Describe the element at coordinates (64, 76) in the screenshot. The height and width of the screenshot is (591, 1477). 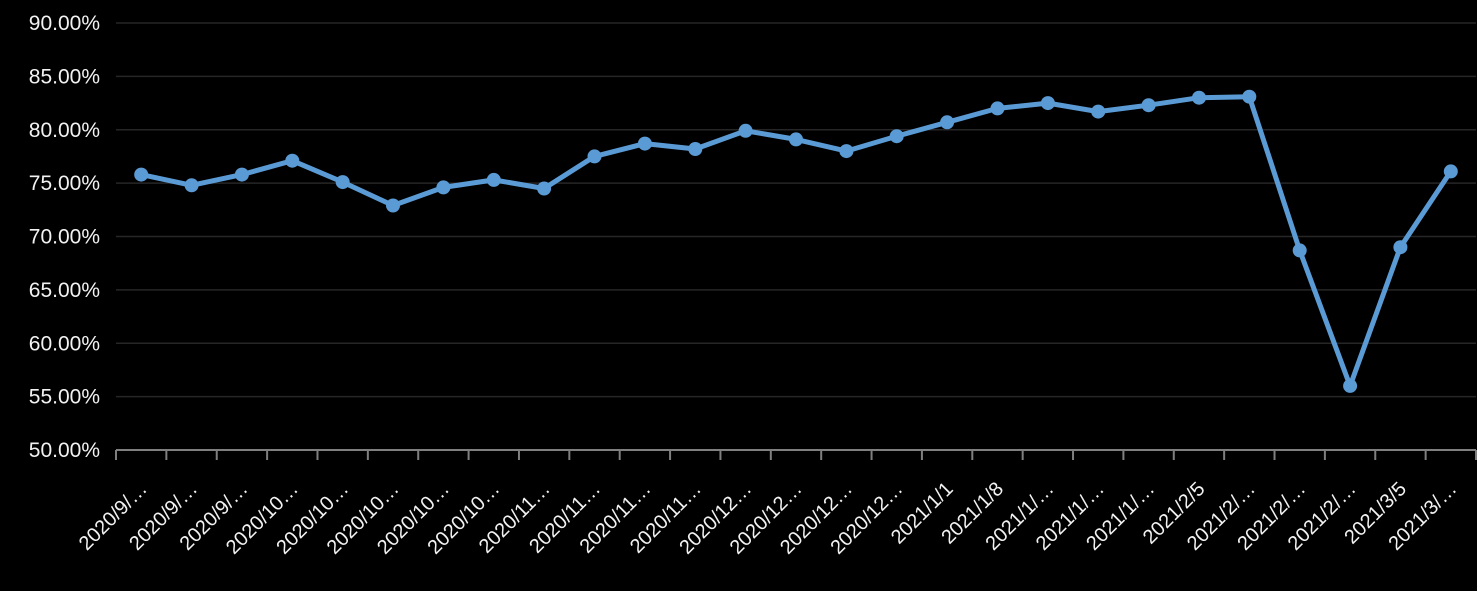
I see `y-axis-tick-label: 85.00%` at that location.